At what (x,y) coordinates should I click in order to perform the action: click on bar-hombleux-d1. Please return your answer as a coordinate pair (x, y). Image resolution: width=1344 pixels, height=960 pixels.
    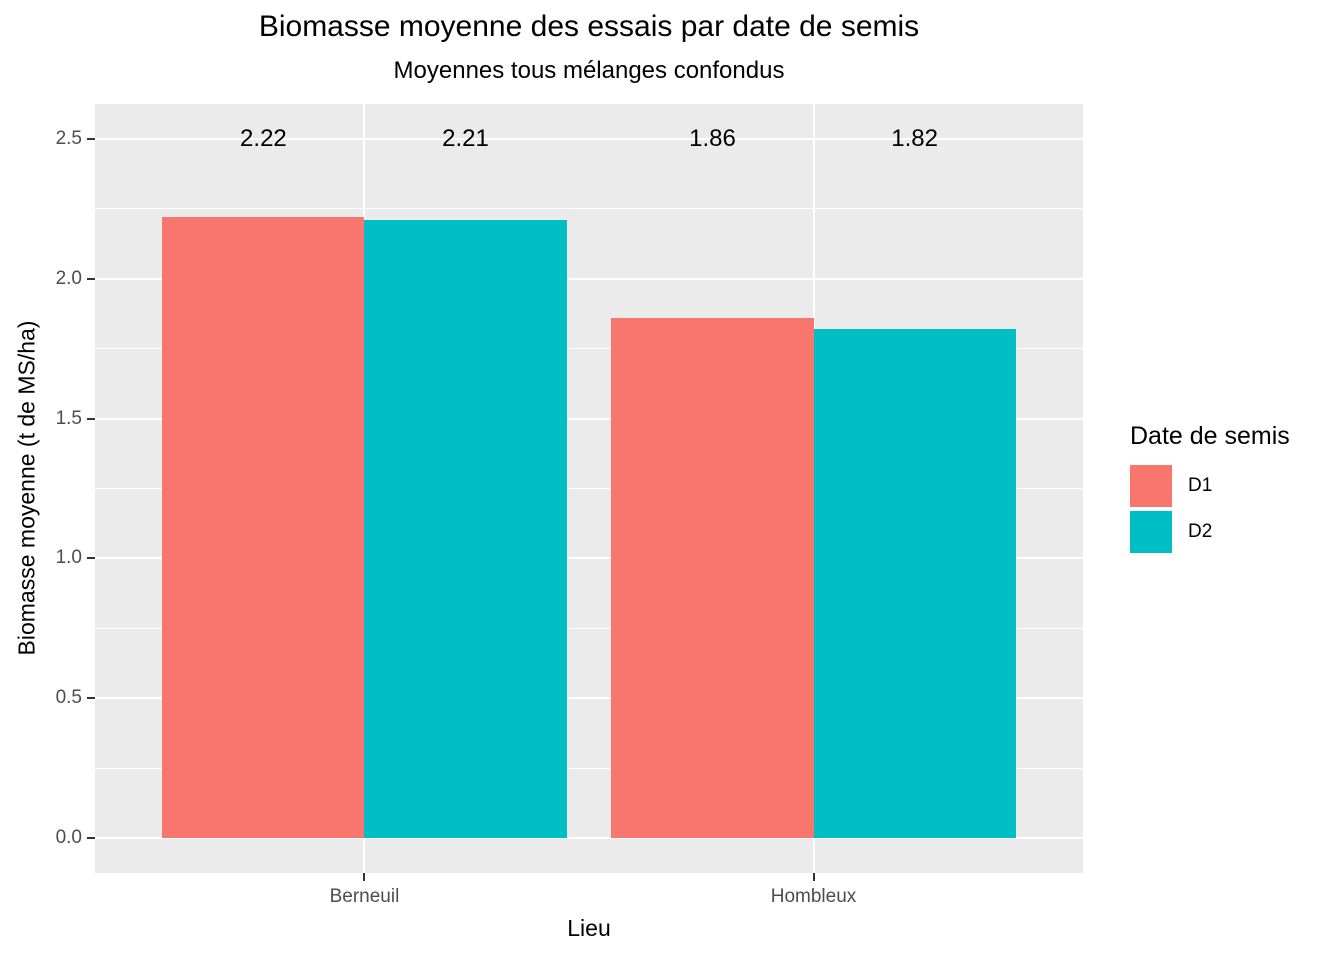
    Looking at the image, I should click on (712, 578).